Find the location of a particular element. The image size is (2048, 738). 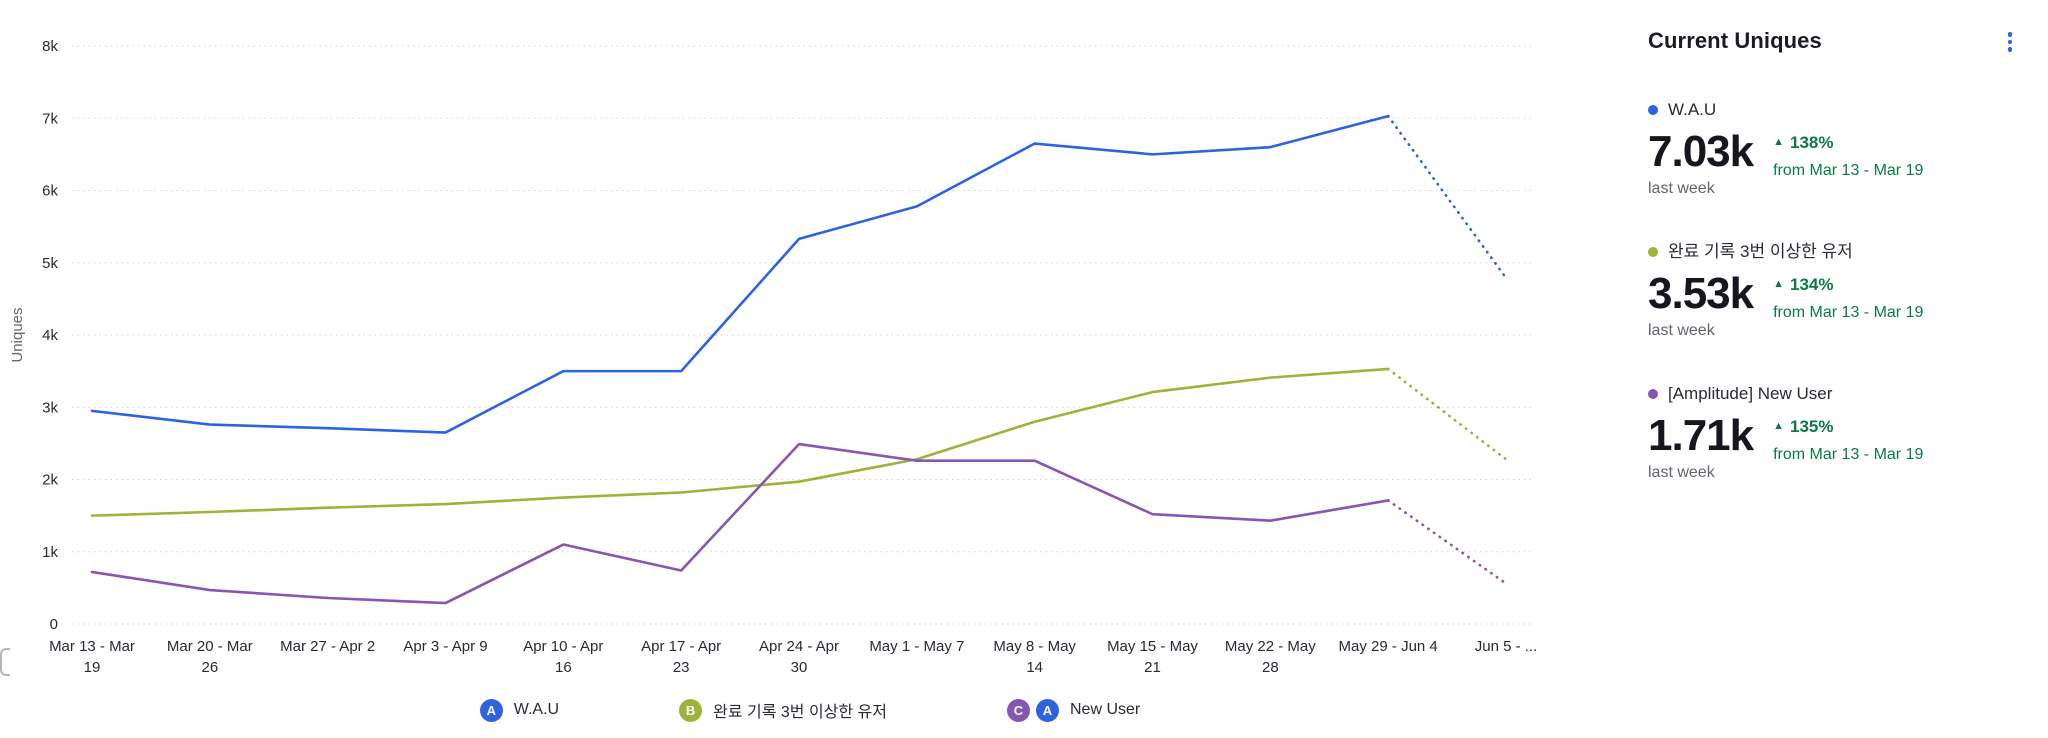

series-c-badge: C is located at coordinates (1018, 710).